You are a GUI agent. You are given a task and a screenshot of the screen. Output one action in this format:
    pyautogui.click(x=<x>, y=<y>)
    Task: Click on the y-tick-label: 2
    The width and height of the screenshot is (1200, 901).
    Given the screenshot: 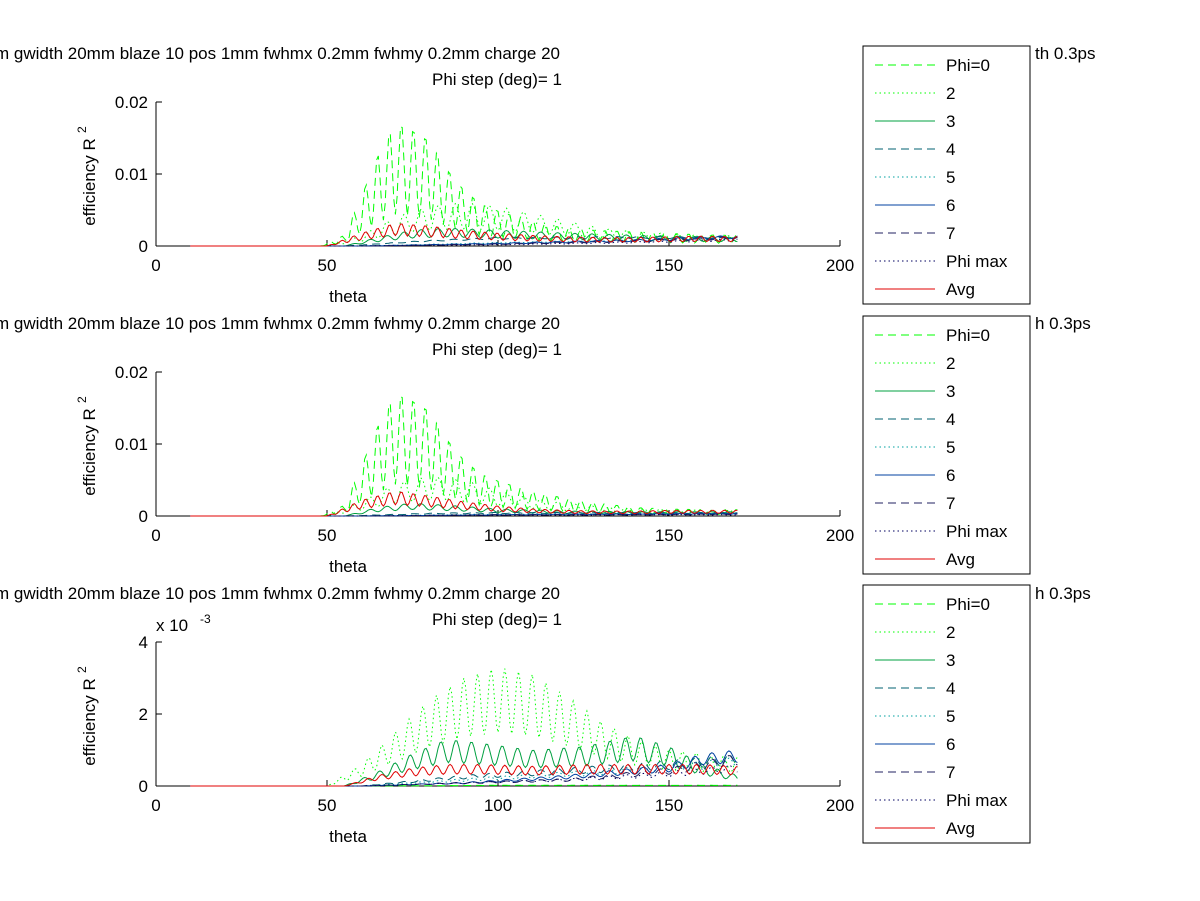 What is the action you would take?
    pyautogui.click(x=143, y=714)
    